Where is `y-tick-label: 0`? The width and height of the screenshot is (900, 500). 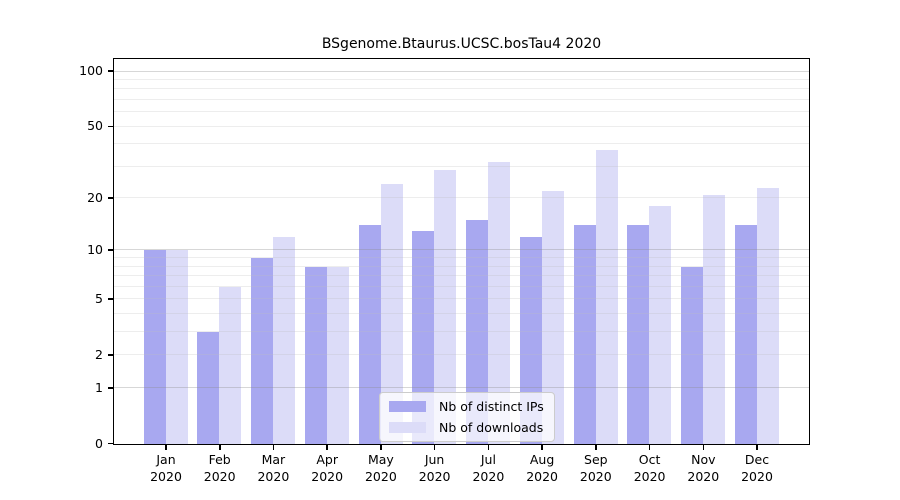
y-tick-label: 0 is located at coordinates (99, 443).